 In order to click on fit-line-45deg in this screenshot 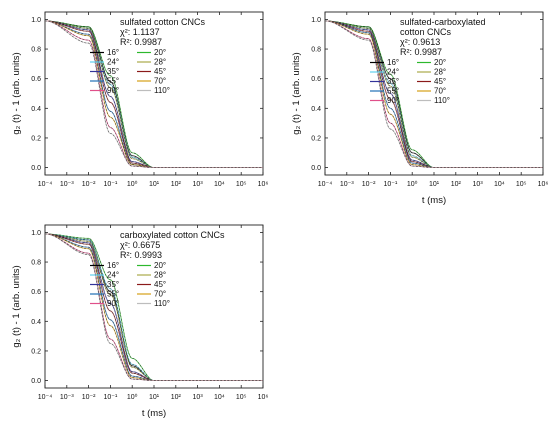, I will do `click(154, 94)`.